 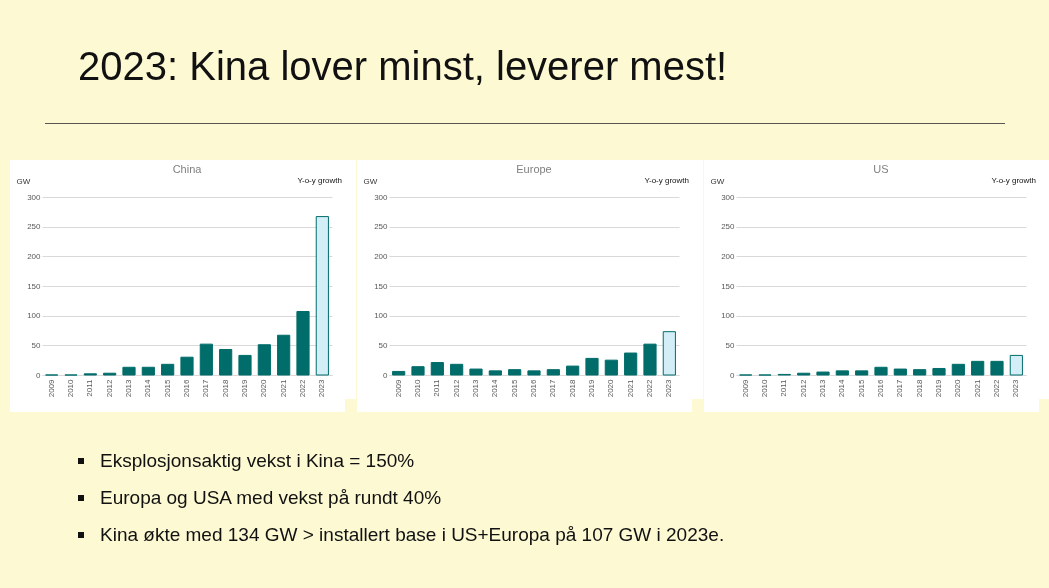 I want to click on text: Europa og USA med vekst på rundt 40%, so click(x=271, y=498).